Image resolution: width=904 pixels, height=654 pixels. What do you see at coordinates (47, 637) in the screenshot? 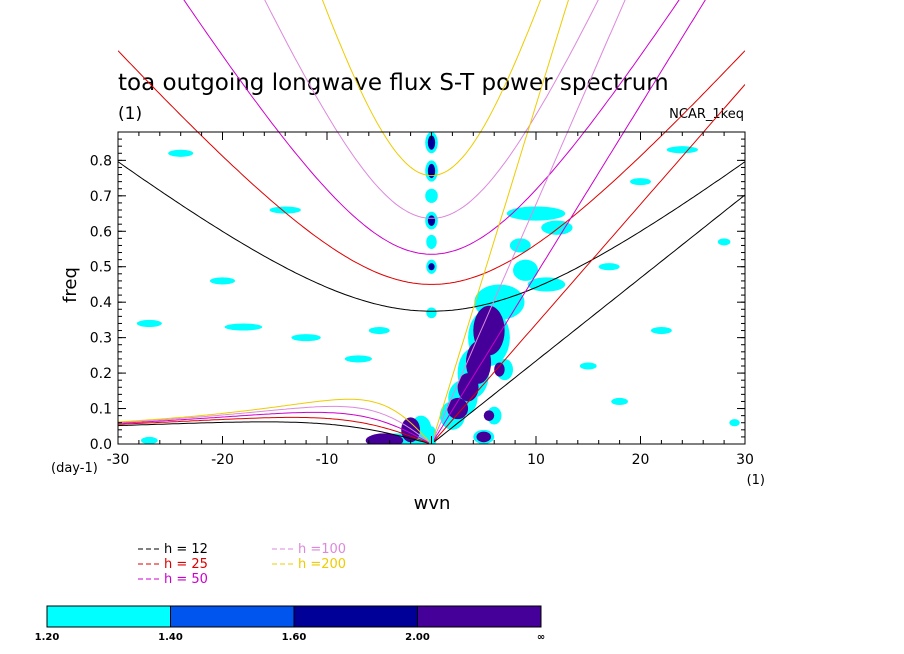
I see `colorbar-level-label: 1.20` at bounding box center [47, 637].